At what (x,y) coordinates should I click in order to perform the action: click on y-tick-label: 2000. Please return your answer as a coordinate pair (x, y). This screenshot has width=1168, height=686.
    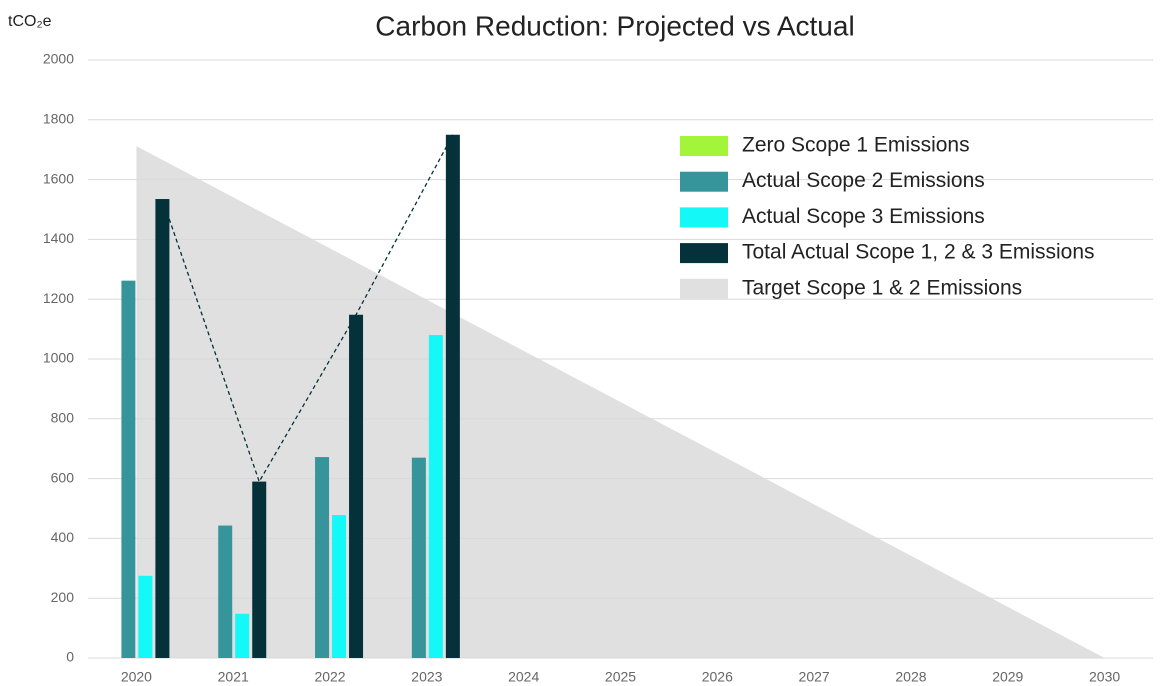
    Looking at the image, I should click on (58, 59).